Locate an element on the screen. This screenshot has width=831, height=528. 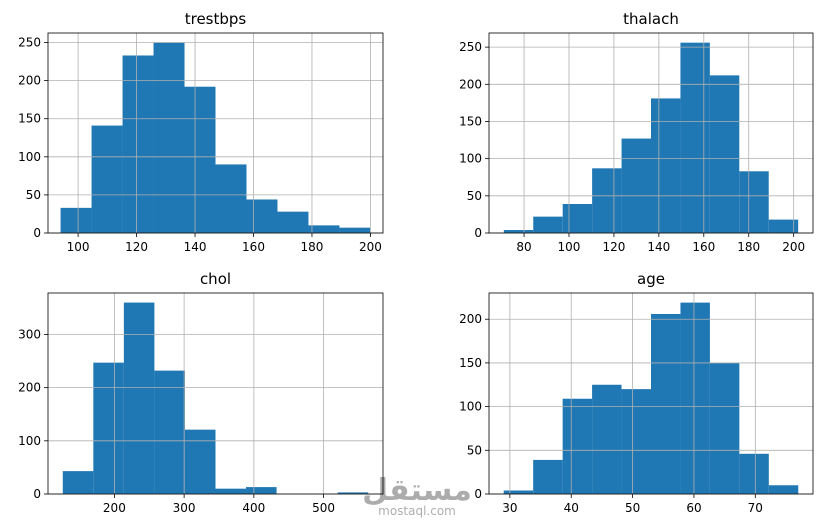
y-tick-label: 300 is located at coordinates (29, 334).